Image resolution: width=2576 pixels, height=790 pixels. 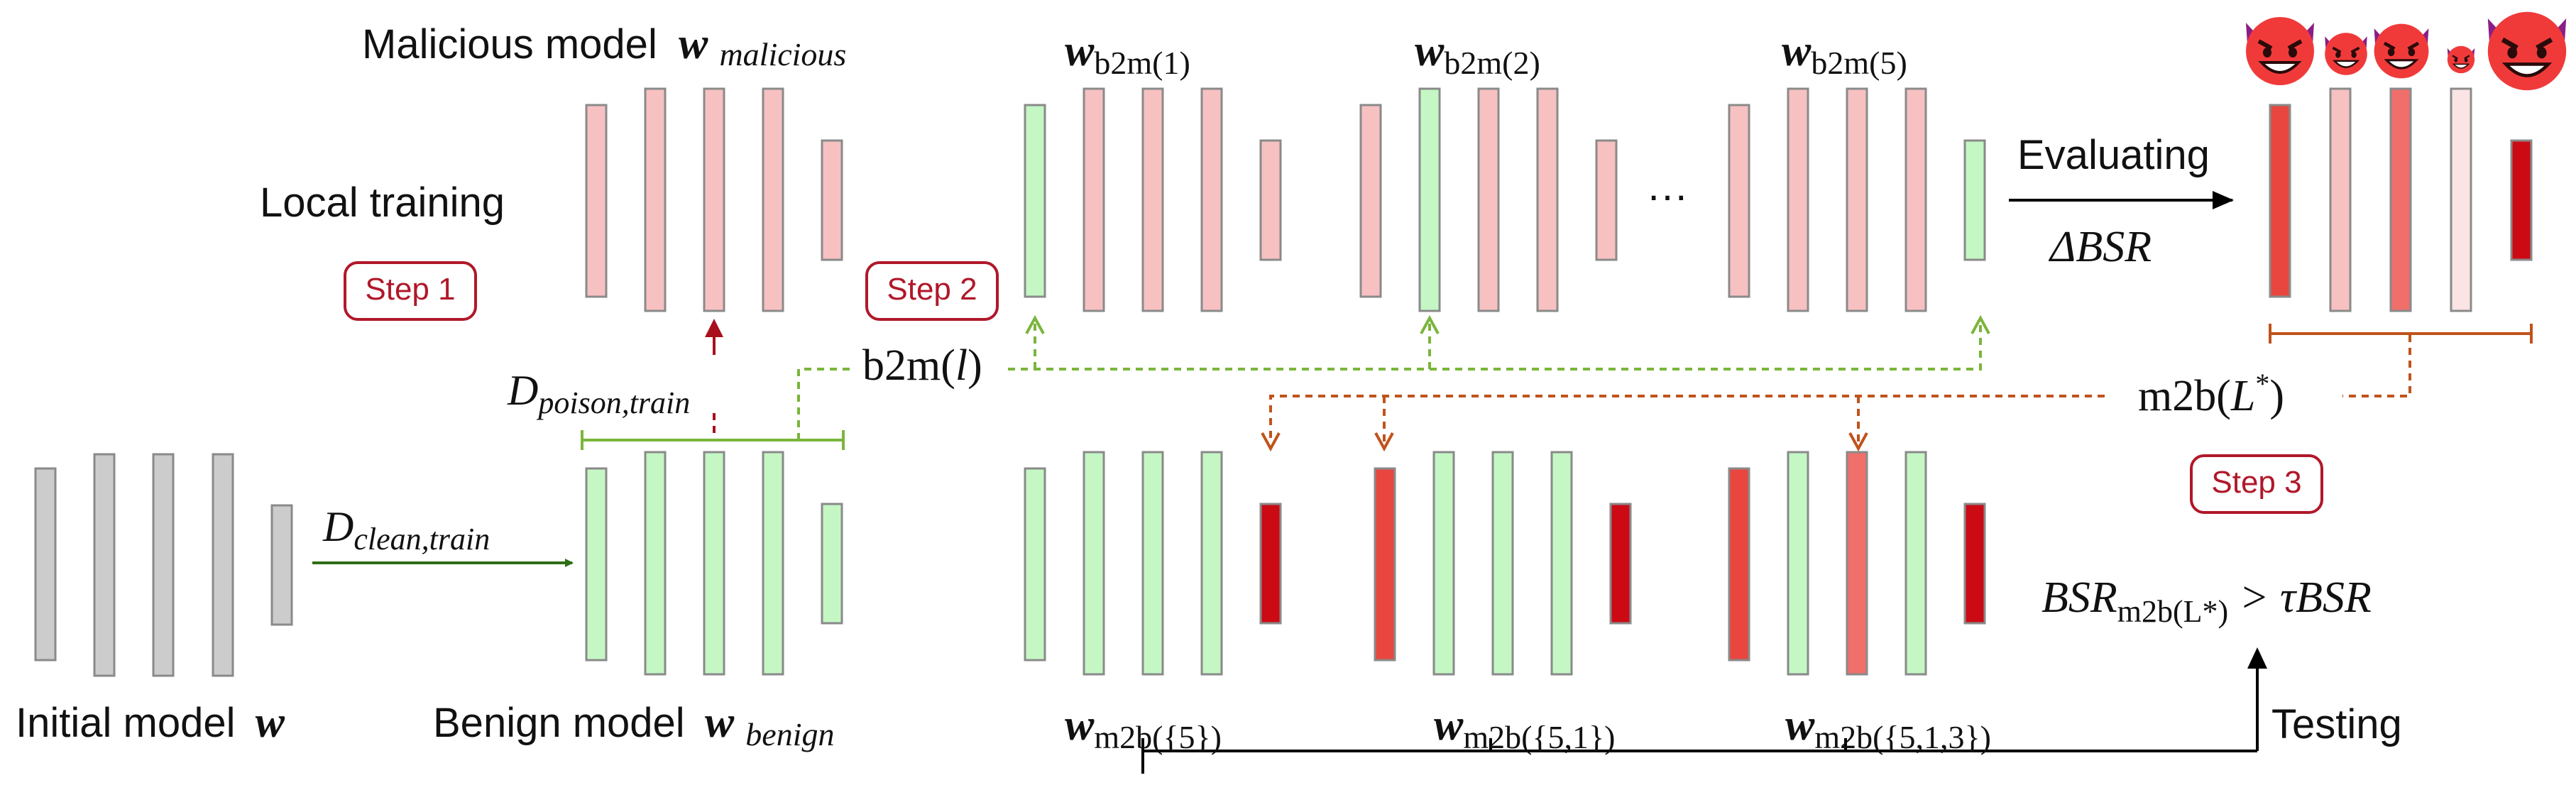 I want to click on d-poison-label: Dpoison,train, so click(x=598, y=393).